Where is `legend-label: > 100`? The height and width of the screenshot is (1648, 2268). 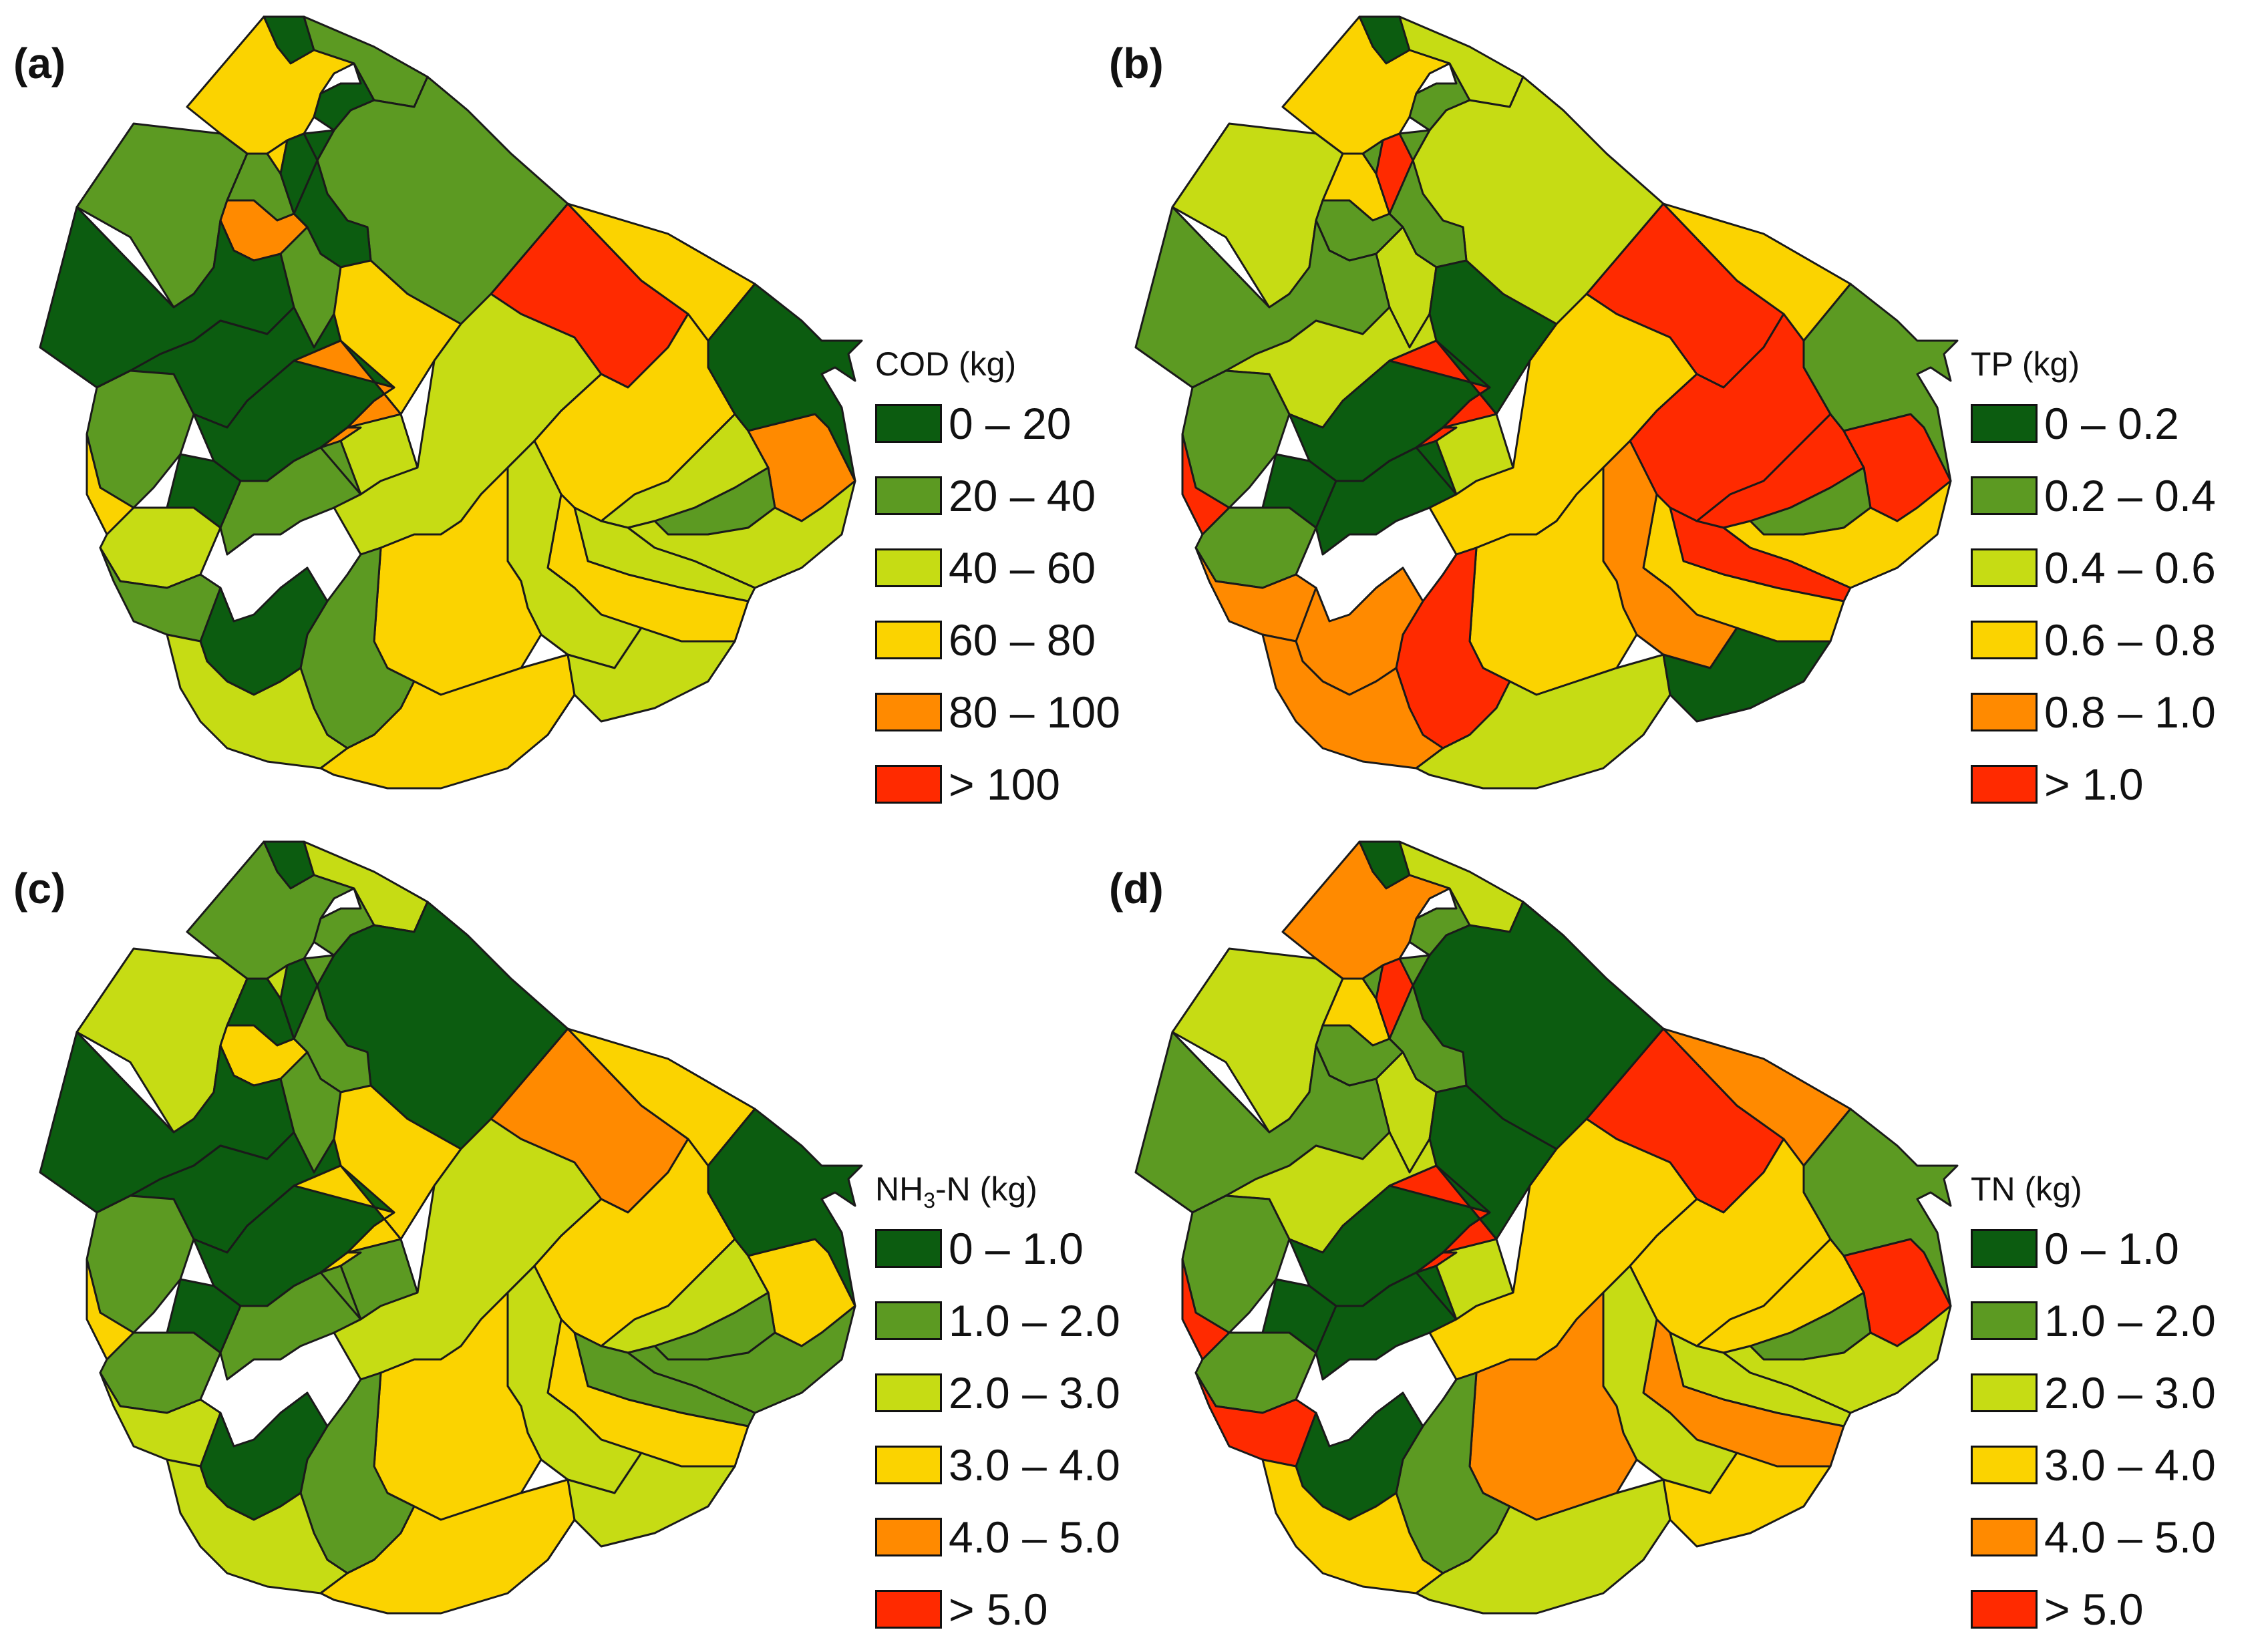 legend-label: > 100 is located at coordinates (1004, 784).